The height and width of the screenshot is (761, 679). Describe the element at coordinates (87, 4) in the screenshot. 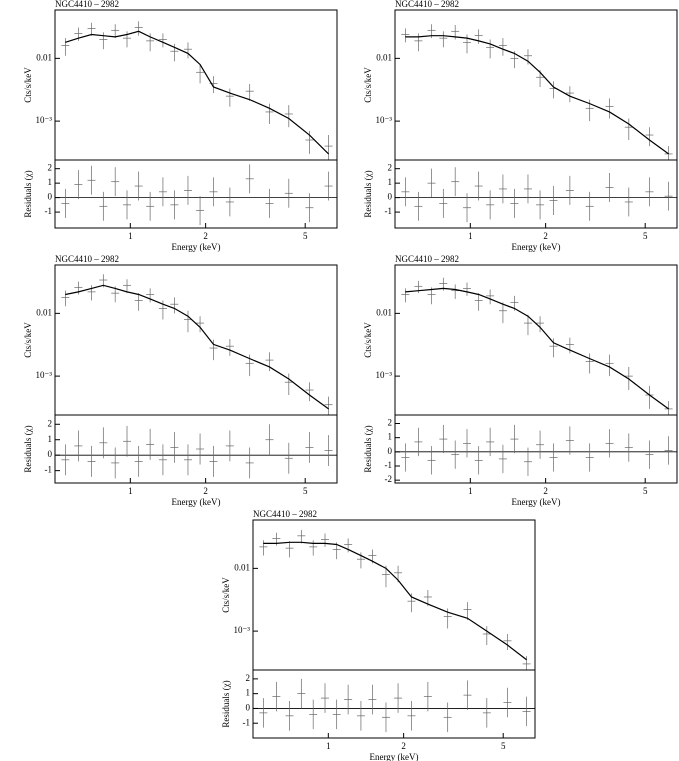

I see `chart-title: NGC4410 – 2982` at that location.